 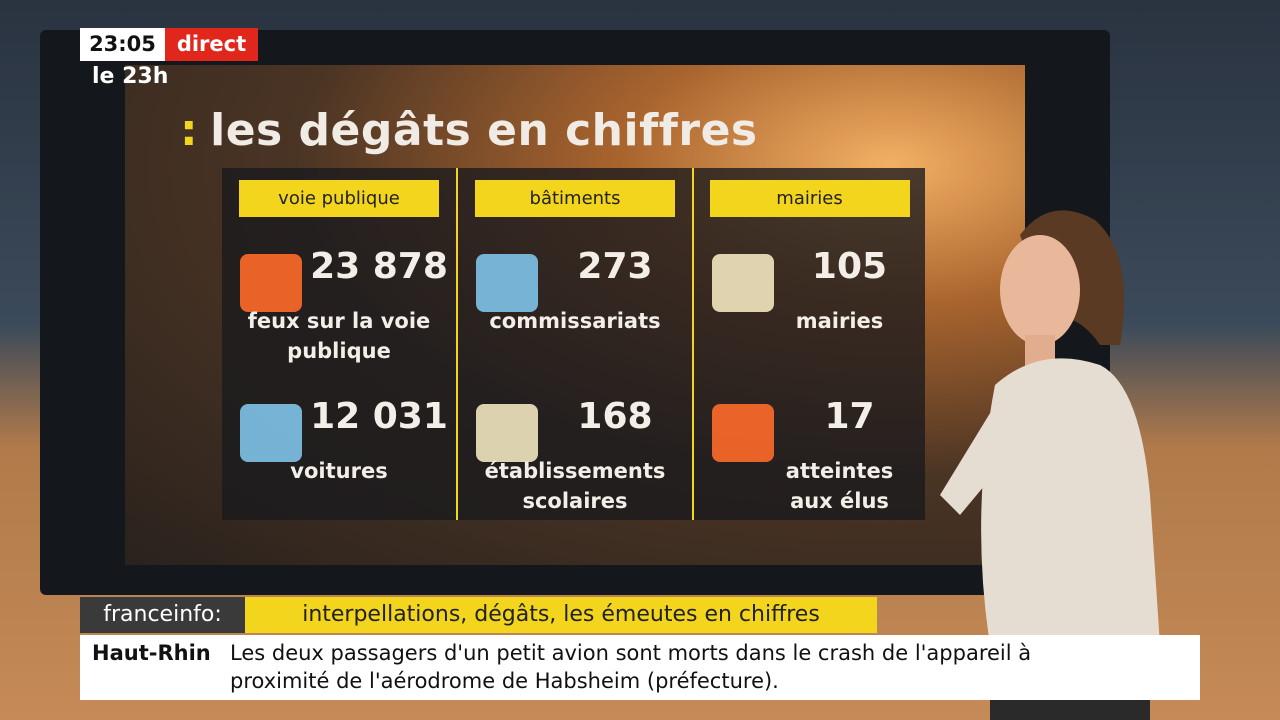 I want to click on figure-value: 17, so click(x=849, y=416).